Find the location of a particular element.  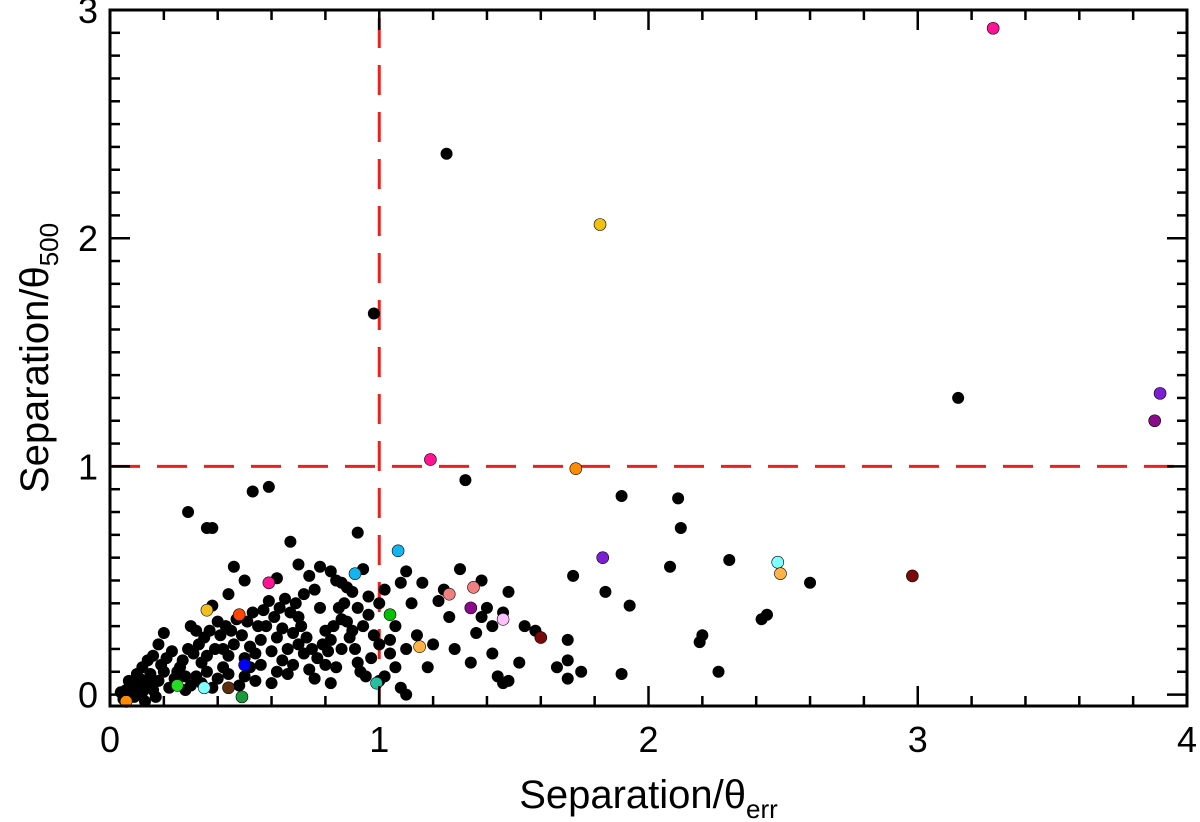

y-tick-label: 3 is located at coordinates (88, 15).